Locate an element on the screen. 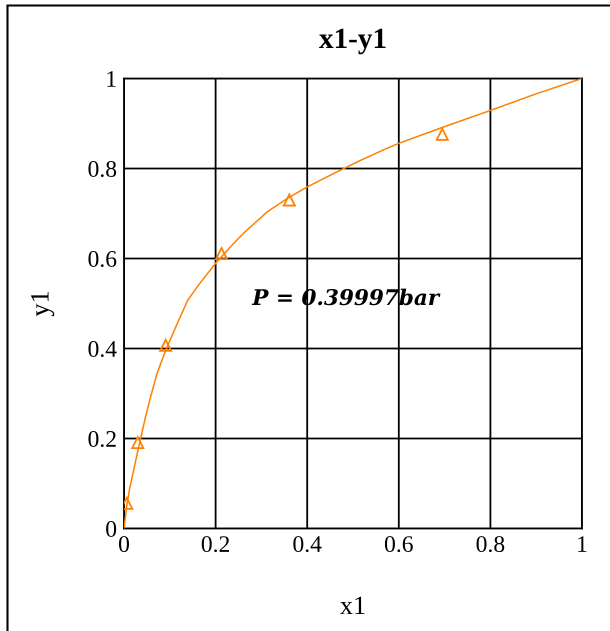 The width and height of the screenshot is (610, 631). y-tick-label: 0.4 is located at coordinates (102, 349).